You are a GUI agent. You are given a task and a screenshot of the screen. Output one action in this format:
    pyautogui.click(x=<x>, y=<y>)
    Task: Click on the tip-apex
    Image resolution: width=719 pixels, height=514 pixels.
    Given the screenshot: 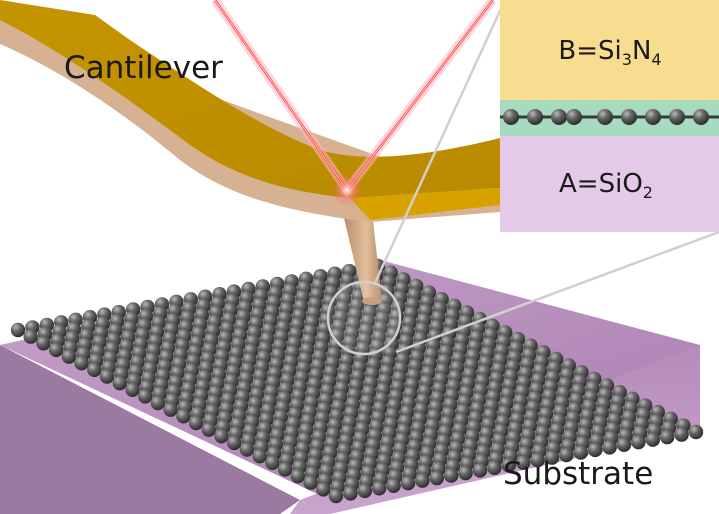 What is the action you would take?
    pyautogui.click(x=372, y=301)
    